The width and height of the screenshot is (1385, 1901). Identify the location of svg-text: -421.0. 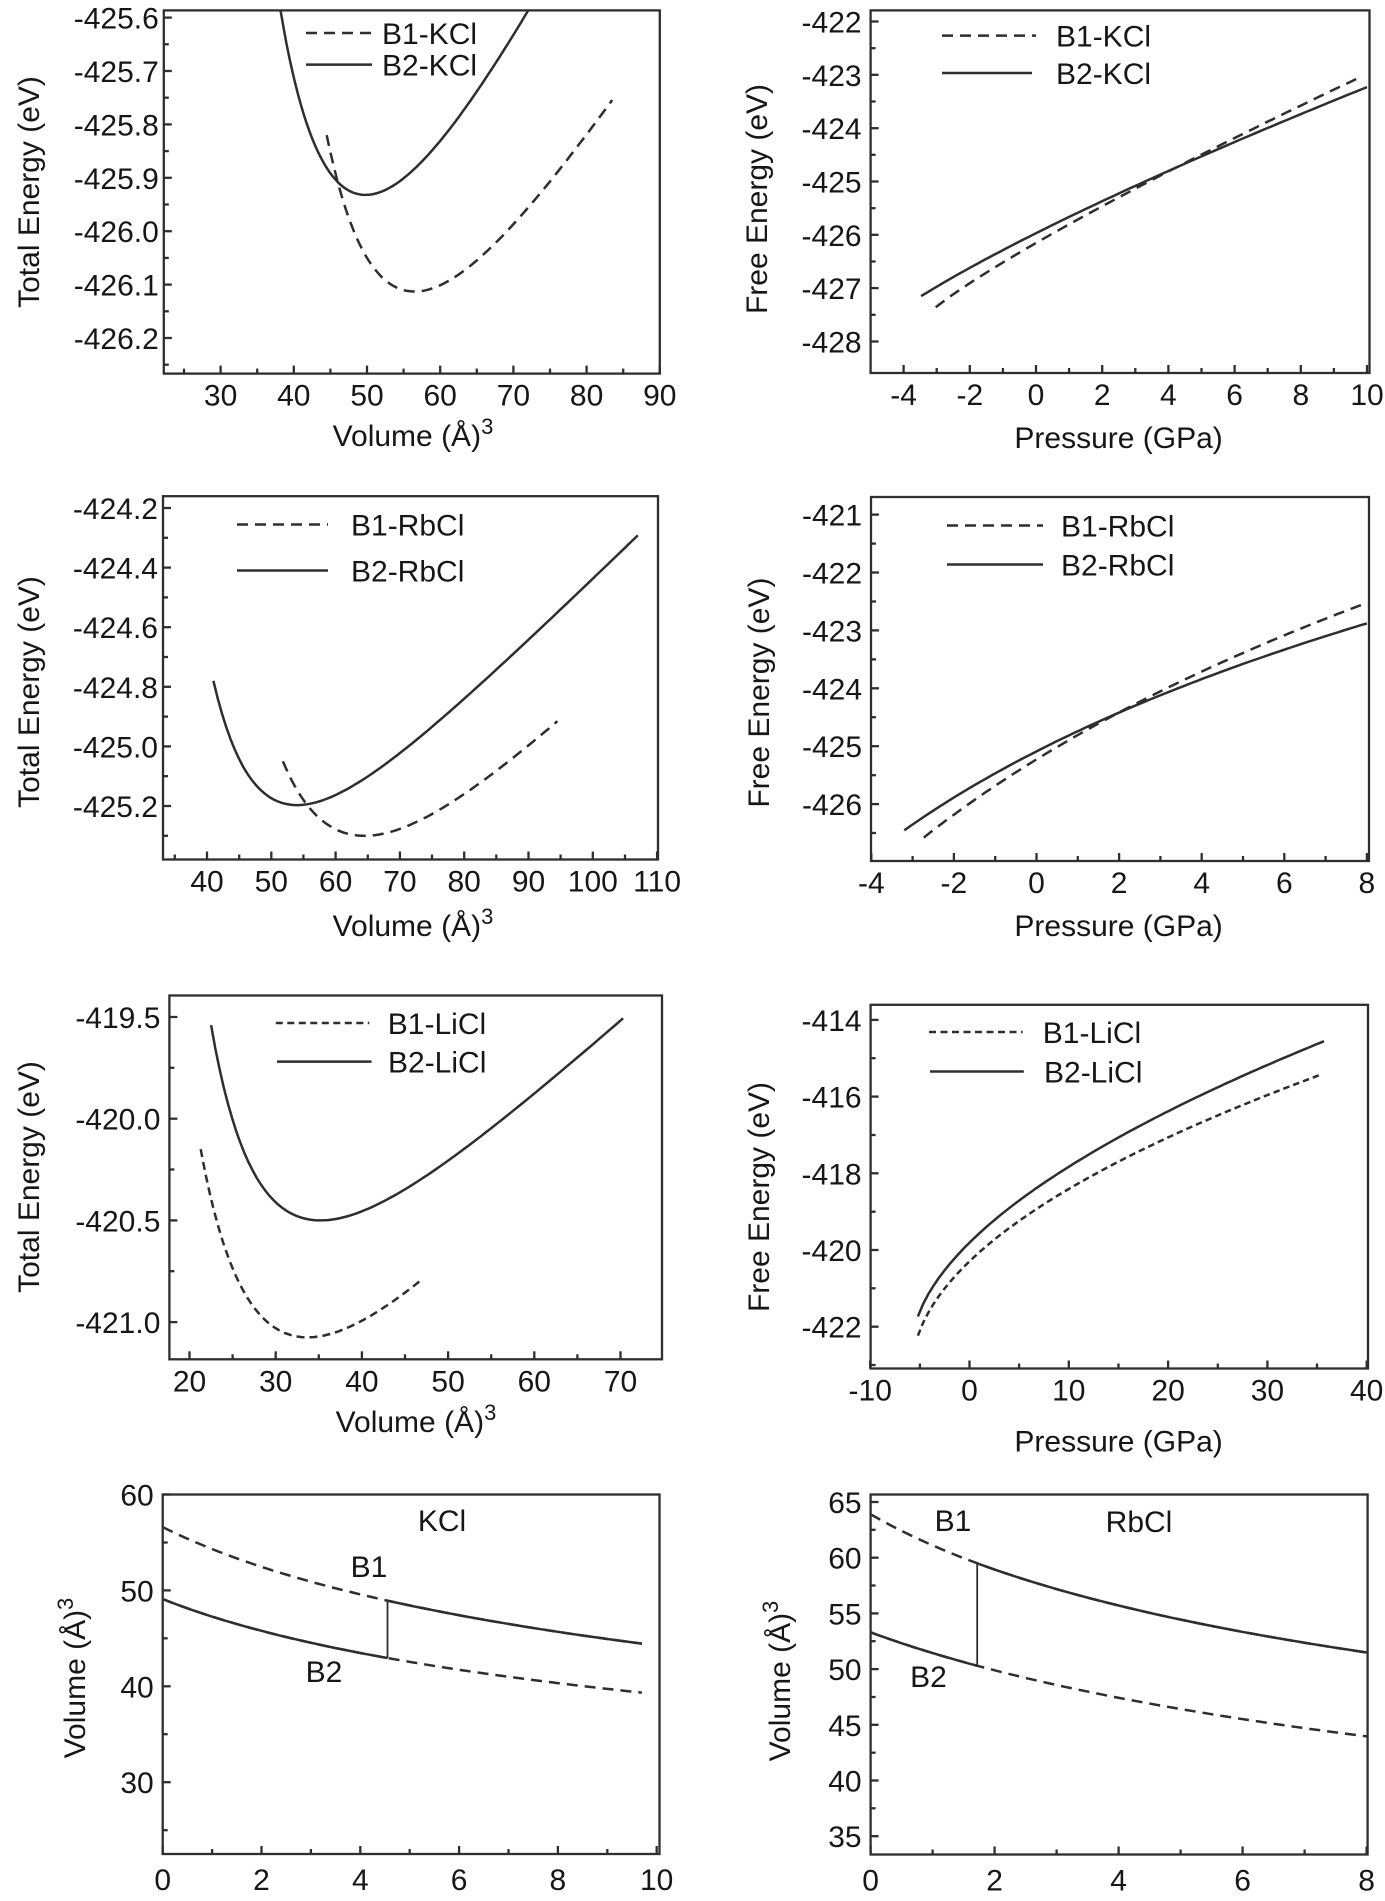
(117, 1323).